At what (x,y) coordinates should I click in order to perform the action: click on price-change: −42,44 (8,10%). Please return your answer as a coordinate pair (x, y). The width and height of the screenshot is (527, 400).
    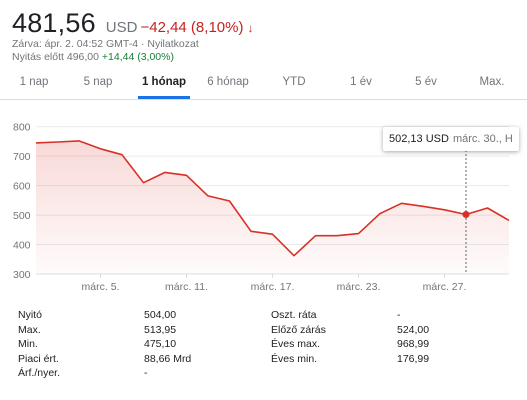
    Looking at the image, I should click on (192, 27).